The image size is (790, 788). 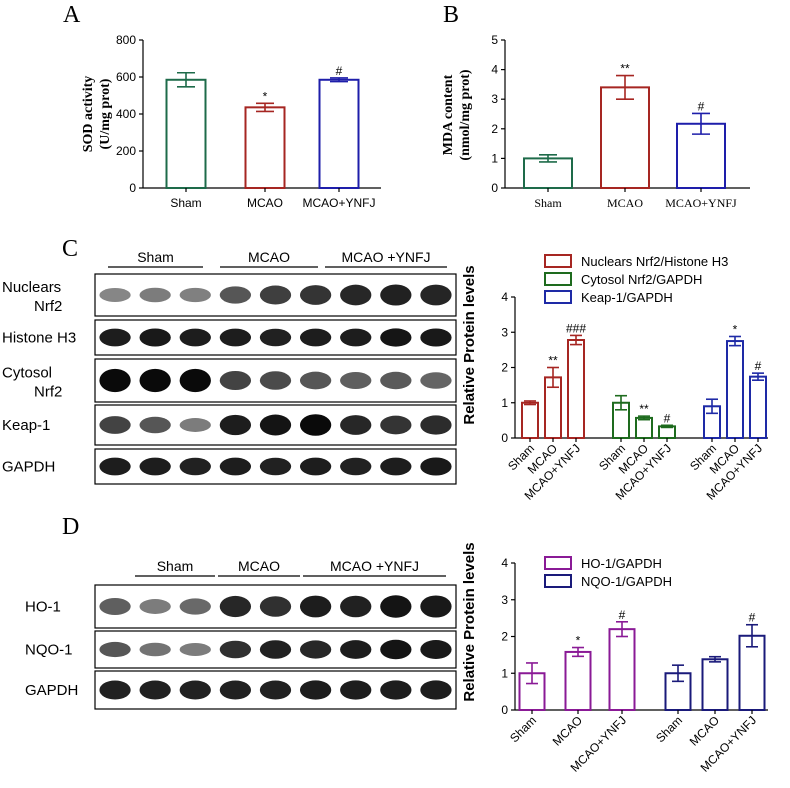 What do you see at coordinates (97, 114) in the screenshot?
I see `y-axis-label: SOD activity (U/mg prot)` at bounding box center [97, 114].